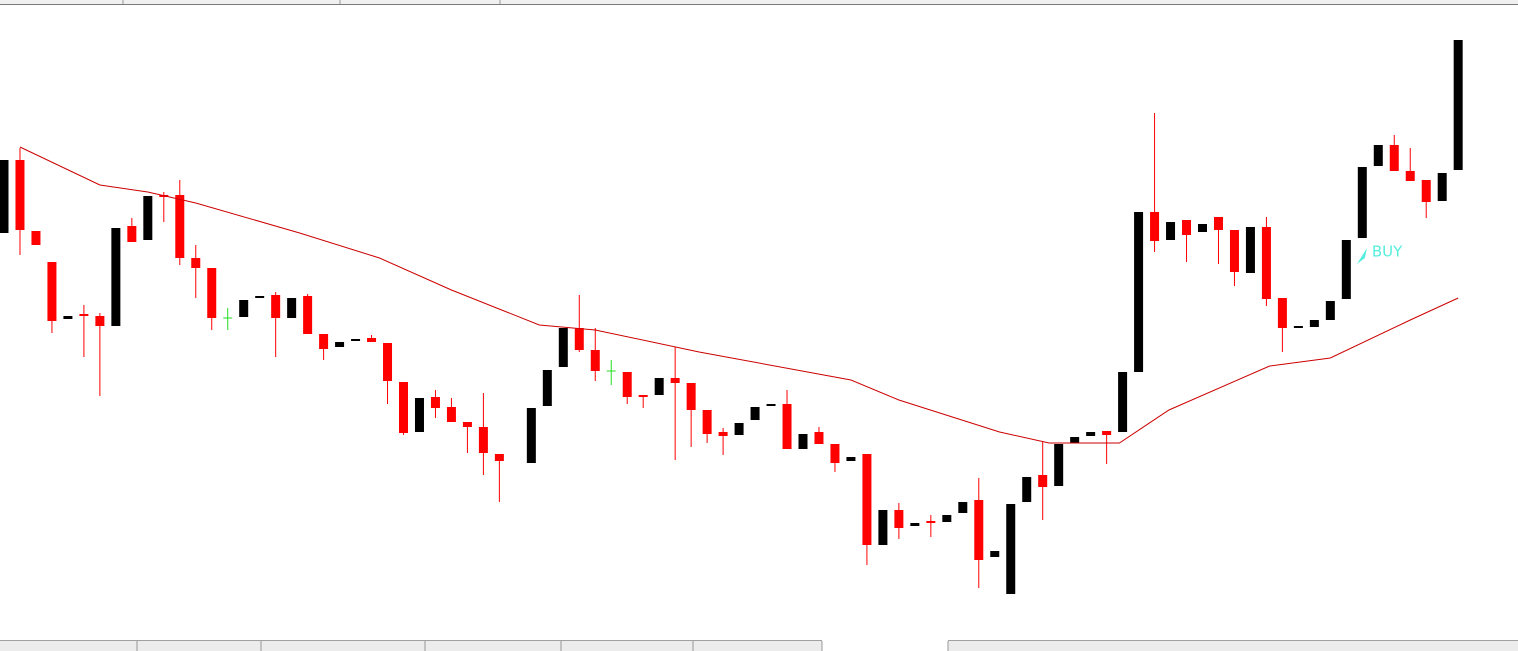 The height and width of the screenshot is (651, 1518). Describe the element at coordinates (1387, 252) in the screenshot. I see `annotation: BUY` at that location.